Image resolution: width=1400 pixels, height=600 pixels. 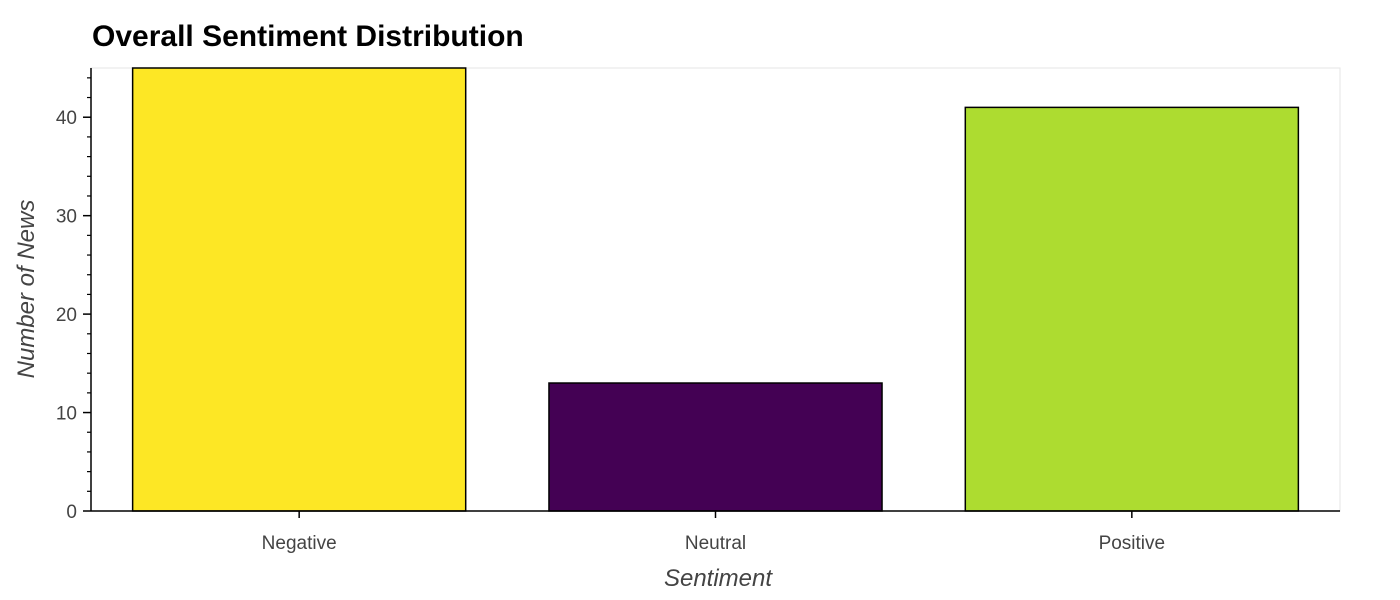 I want to click on y-axis-label: Number of News, so click(x=26, y=289).